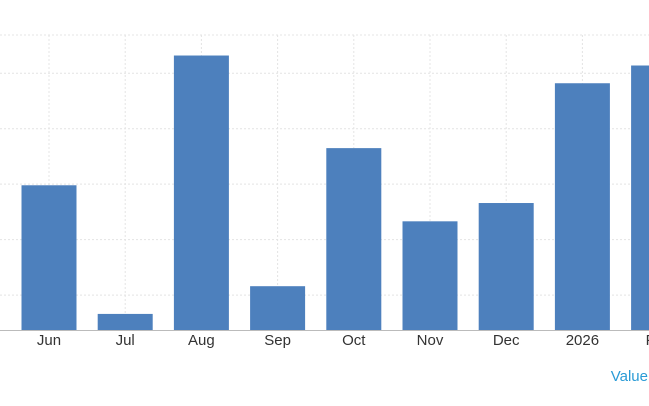 The height and width of the screenshot is (406, 649). I want to click on x-tick-label: Jul, so click(125, 340).